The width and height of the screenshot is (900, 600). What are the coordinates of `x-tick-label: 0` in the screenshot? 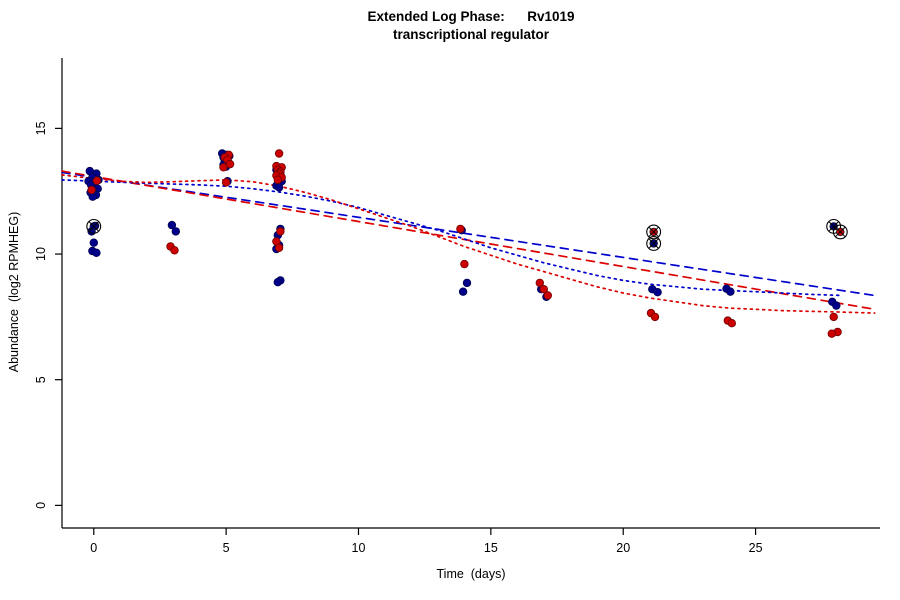 It's located at (93, 548).